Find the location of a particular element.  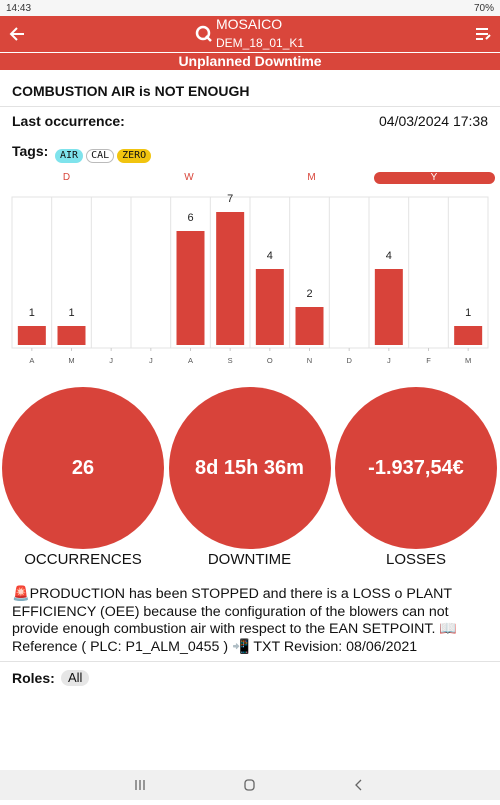

tag-list: AIR CAL ZERO is located at coordinates (104, 154).